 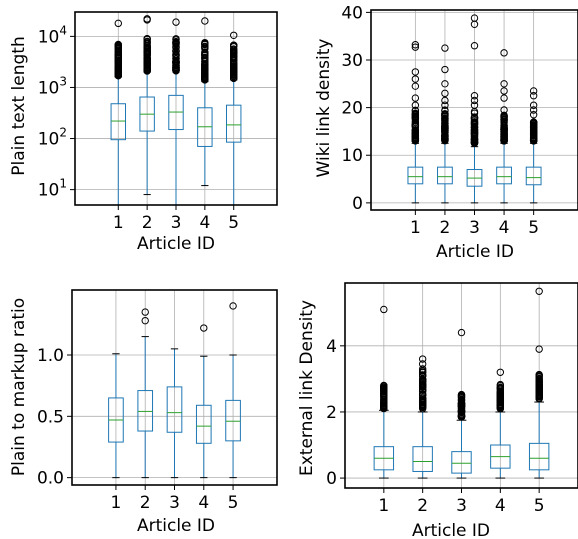 What do you see at coordinates (324, 108) in the screenshot?
I see `y-axis-label: Wiki link density` at bounding box center [324, 108].